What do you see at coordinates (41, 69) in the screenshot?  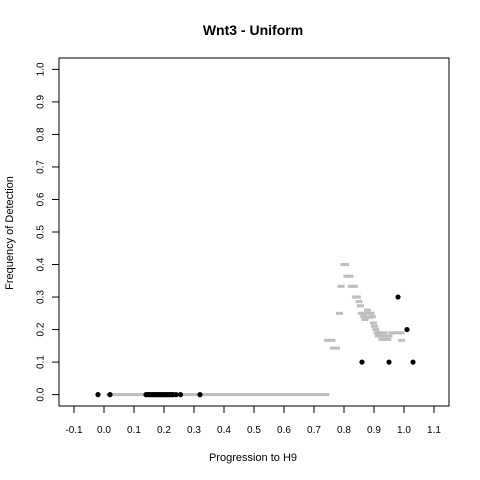 I see `y-tick-label: 1.0` at bounding box center [41, 69].